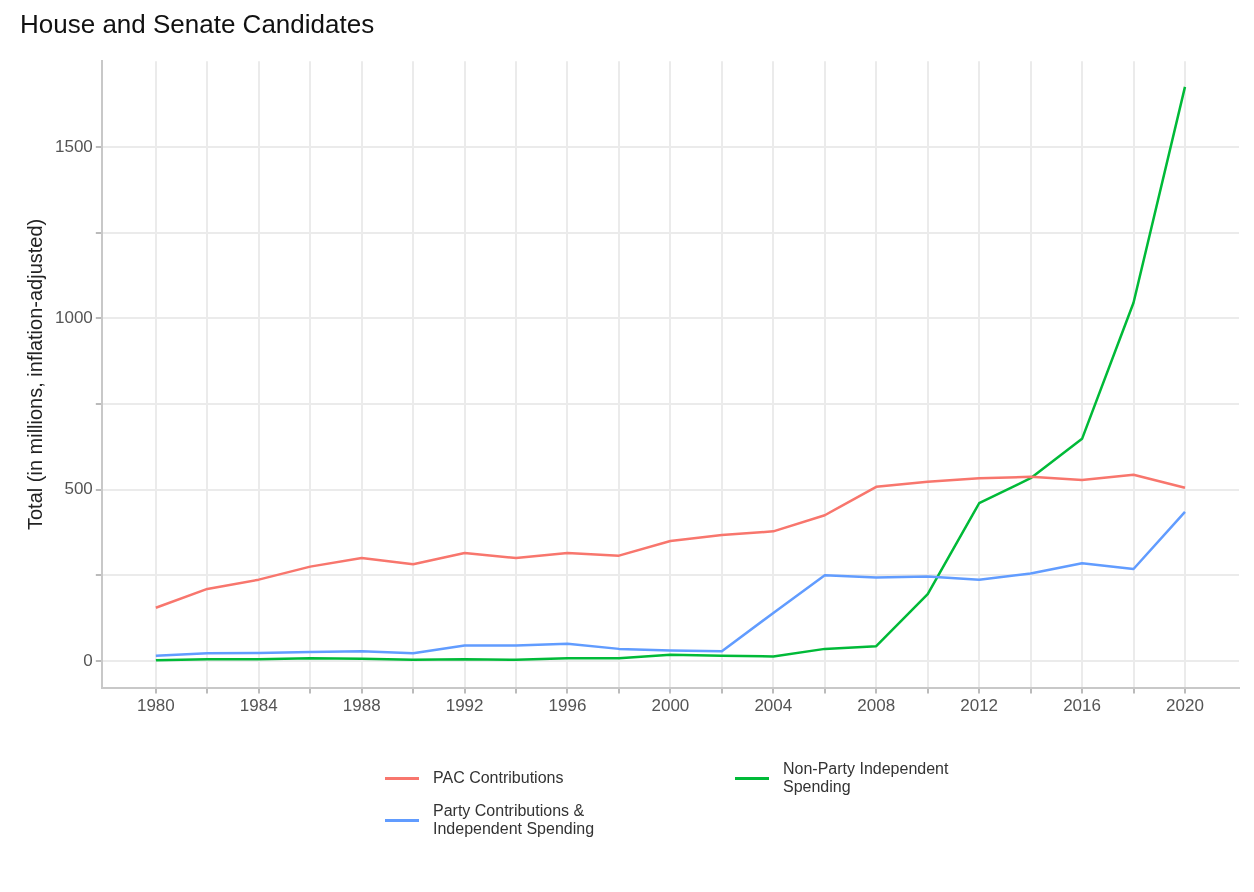 The height and width of the screenshot is (892, 1254). What do you see at coordinates (88, 660) in the screenshot?
I see `y-tick-label: 0` at bounding box center [88, 660].